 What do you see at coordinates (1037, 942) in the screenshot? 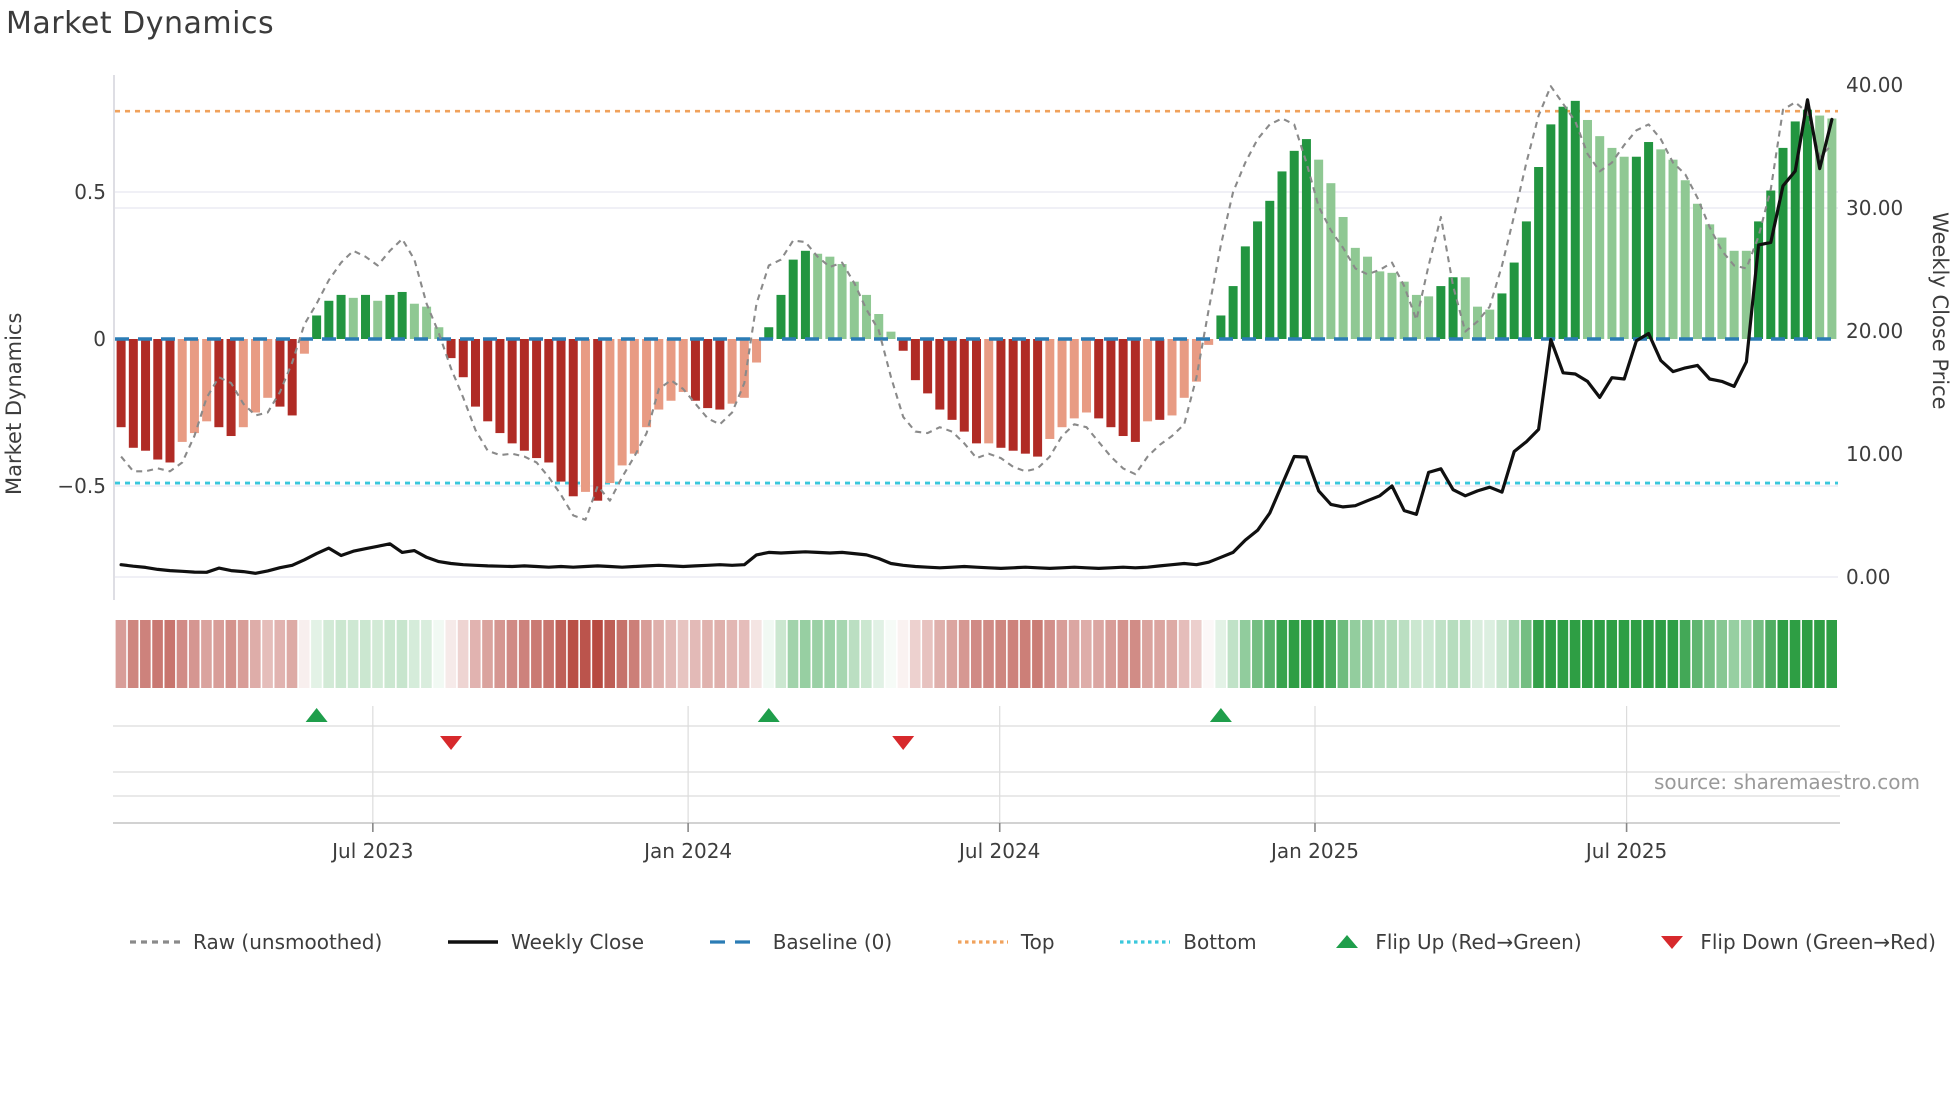
I see `legend-label-top: Top` at bounding box center [1037, 942].